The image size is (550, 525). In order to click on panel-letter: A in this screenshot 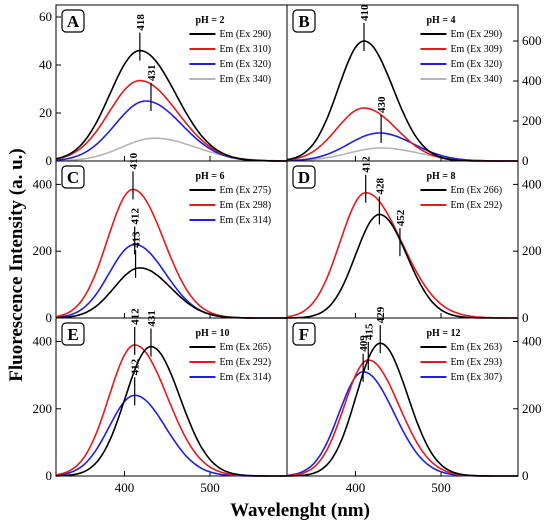, I will do `click(73, 21)`.